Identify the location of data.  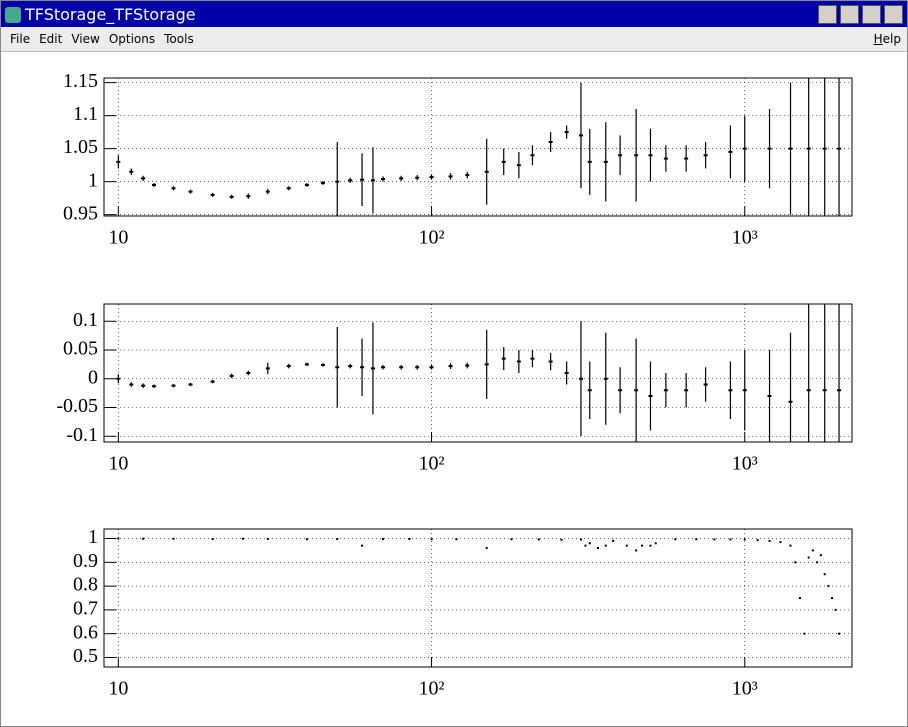
(479, 586).